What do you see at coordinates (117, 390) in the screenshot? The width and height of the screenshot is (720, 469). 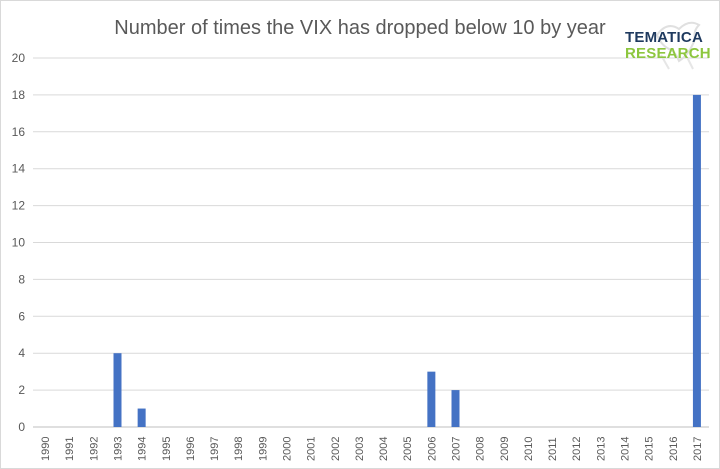 I see `bar-1993` at bounding box center [117, 390].